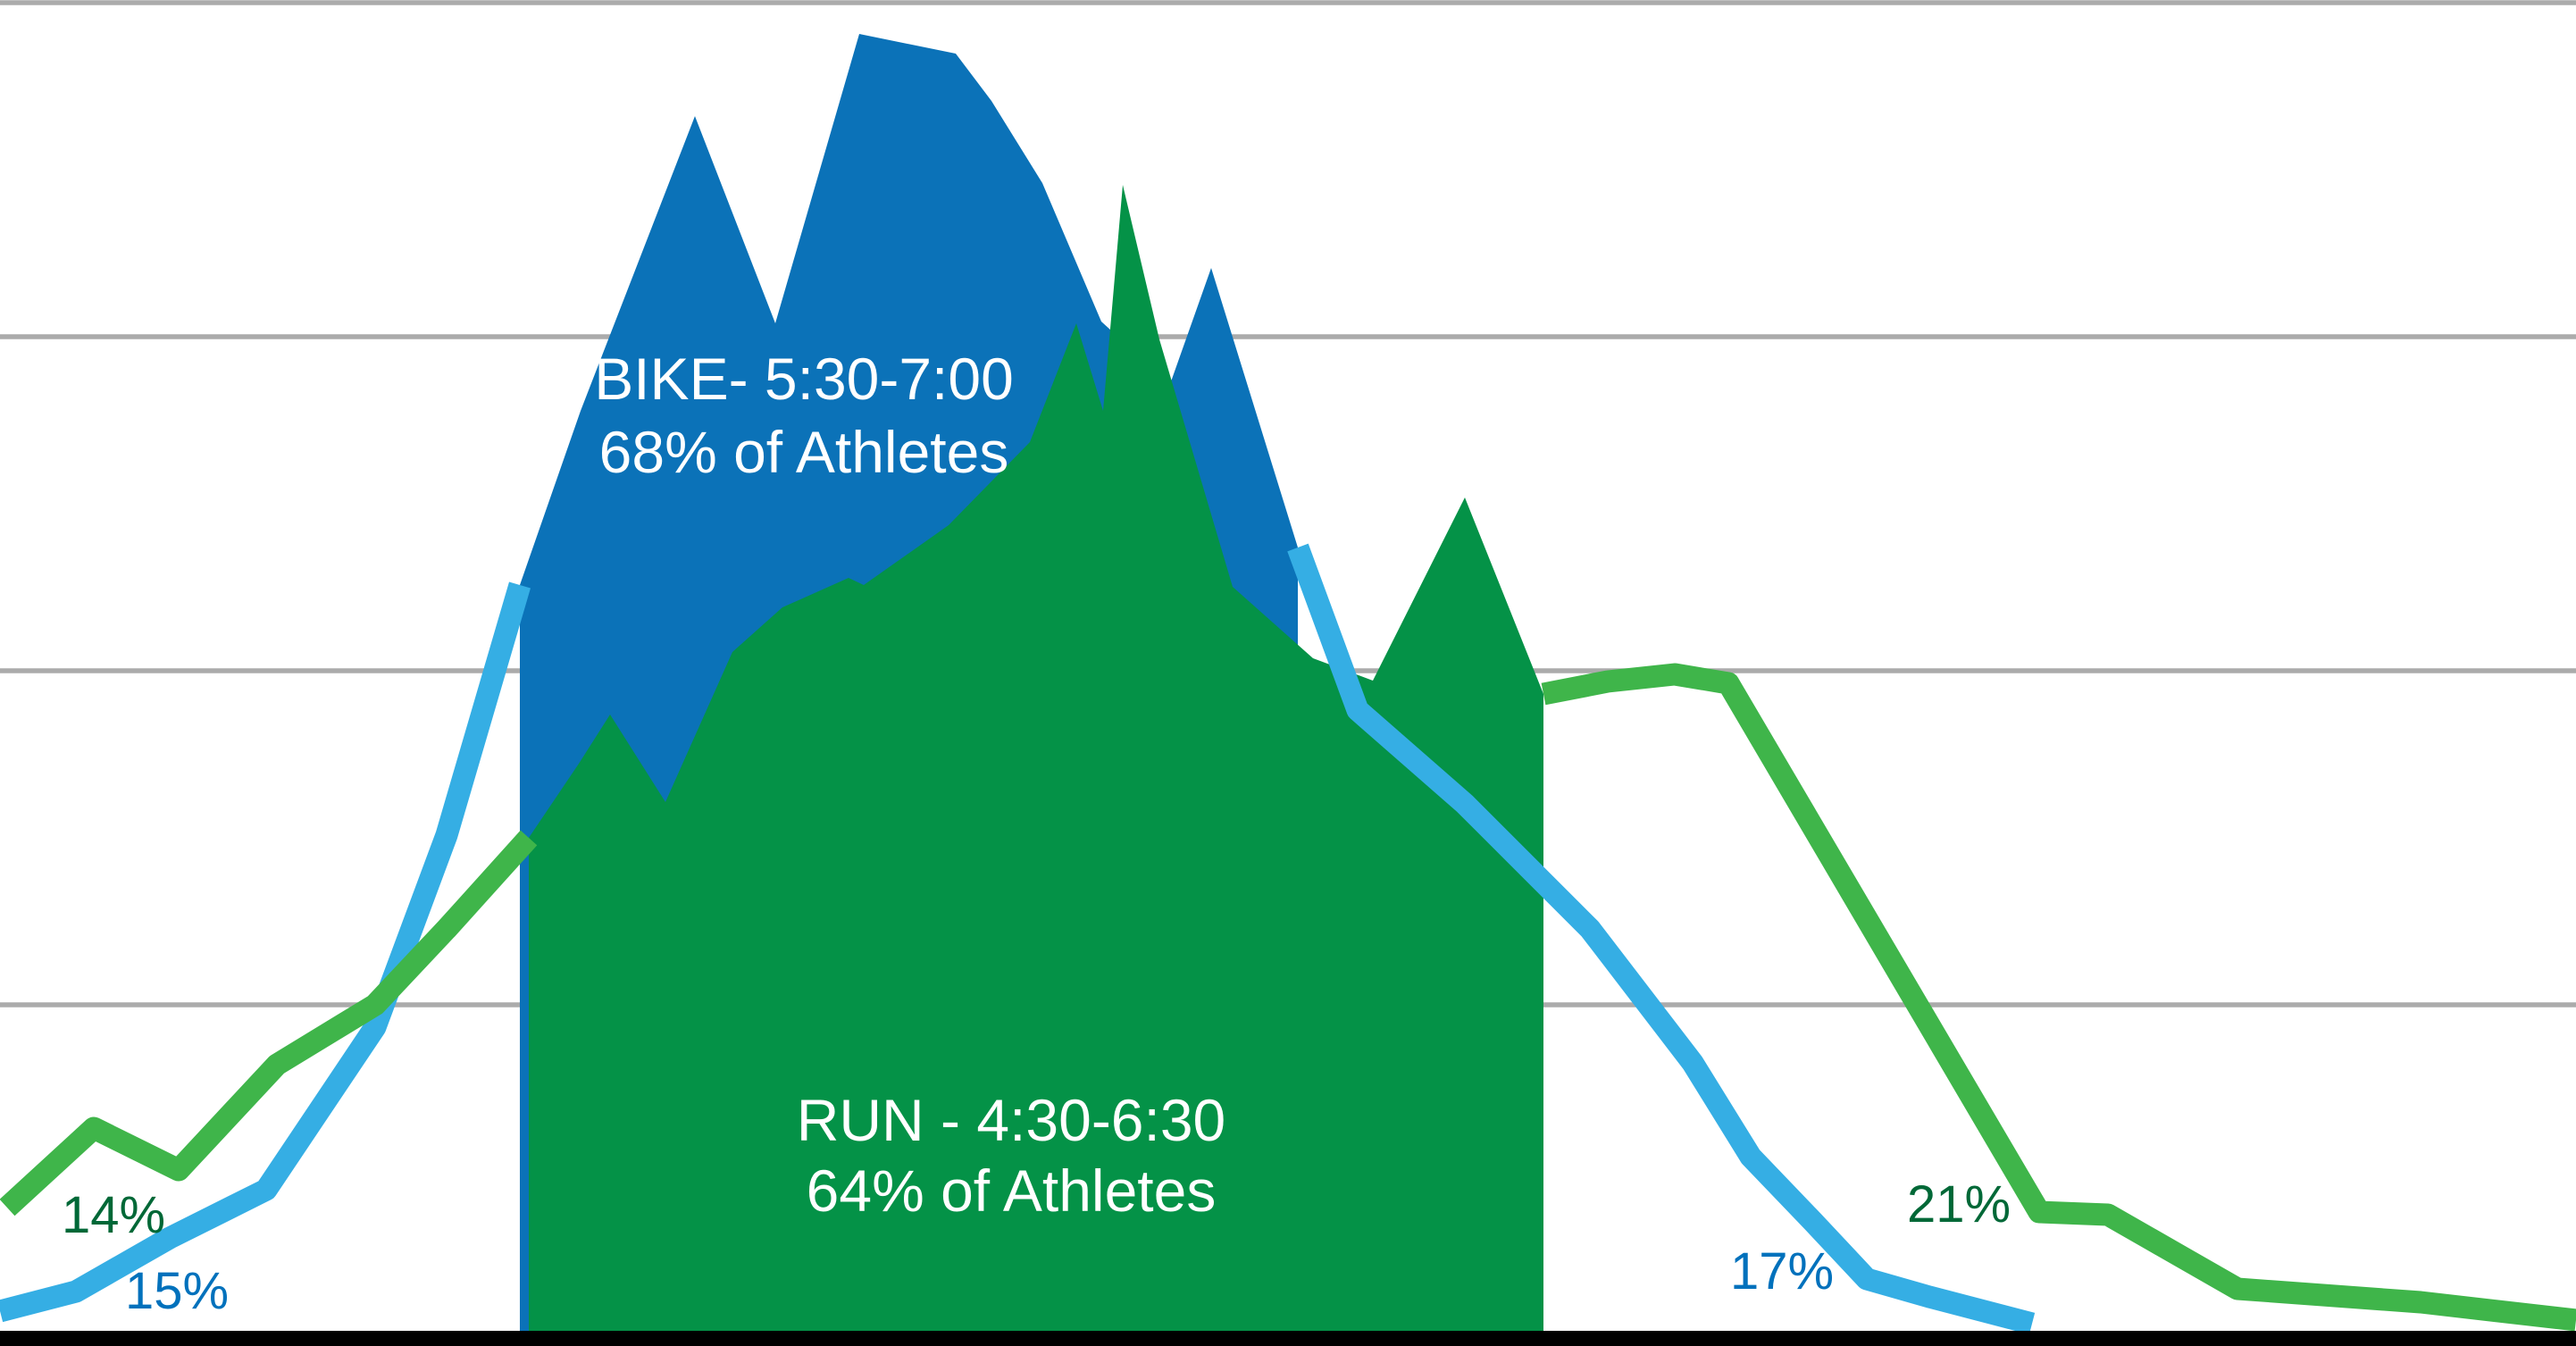 This screenshot has width=2576, height=1346. I want to click on bike-left-tail-label: 15%, so click(177, 1291).